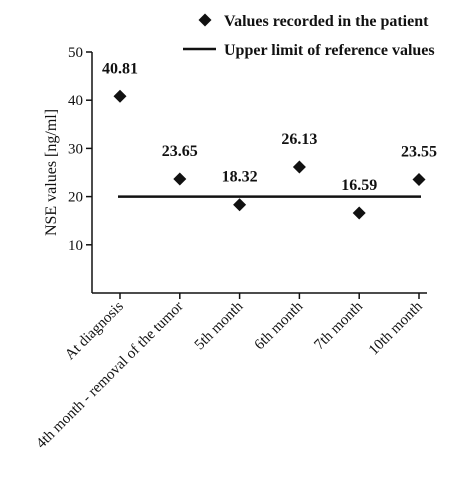 The width and height of the screenshot is (474, 489). What do you see at coordinates (75, 246) in the screenshot?
I see `y-tick-label: 10` at bounding box center [75, 246].